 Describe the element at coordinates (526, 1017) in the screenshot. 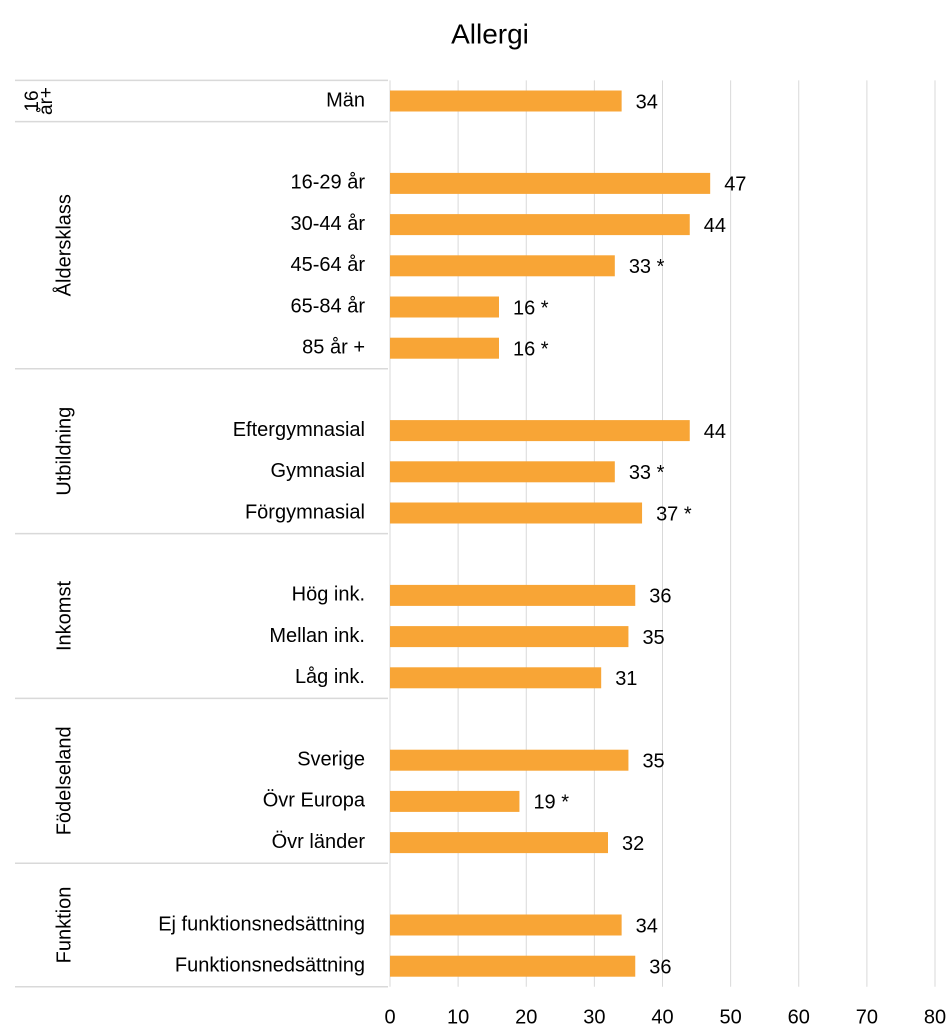

I see `x-tick-label: 20` at that location.